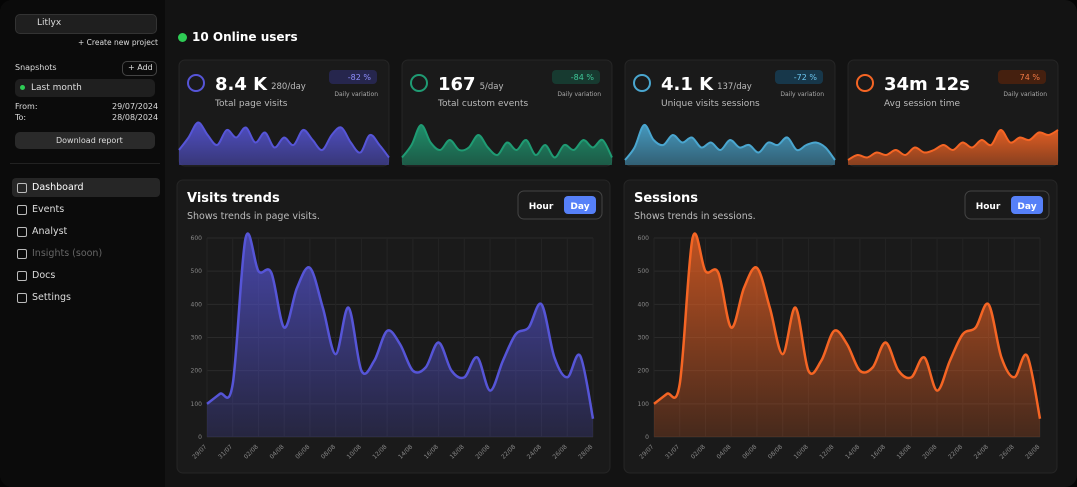 This screenshot has width=1077, height=487. I want to click on download-label: Download report, so click(89, 140).